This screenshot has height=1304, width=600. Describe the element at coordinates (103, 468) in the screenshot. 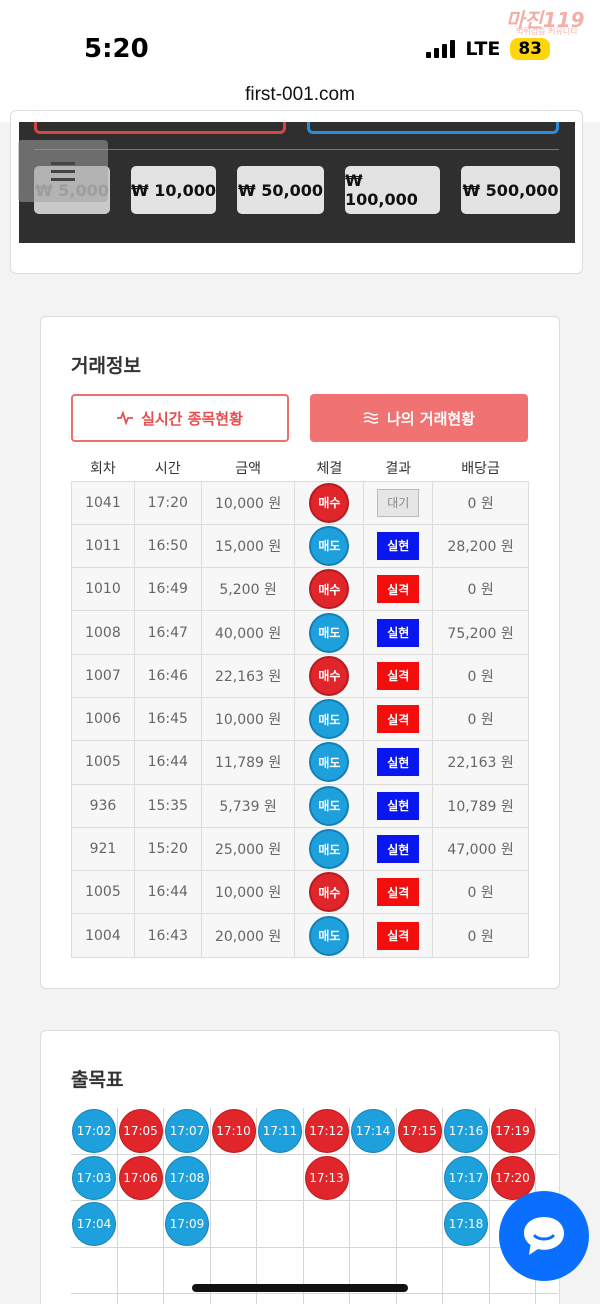

I see `col-round: 회차` at that location.